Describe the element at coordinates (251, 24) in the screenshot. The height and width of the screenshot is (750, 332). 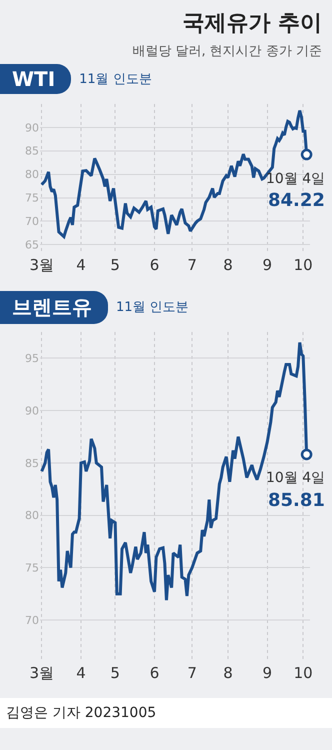
I see `chart-title: 국제유가 추이` at that location.